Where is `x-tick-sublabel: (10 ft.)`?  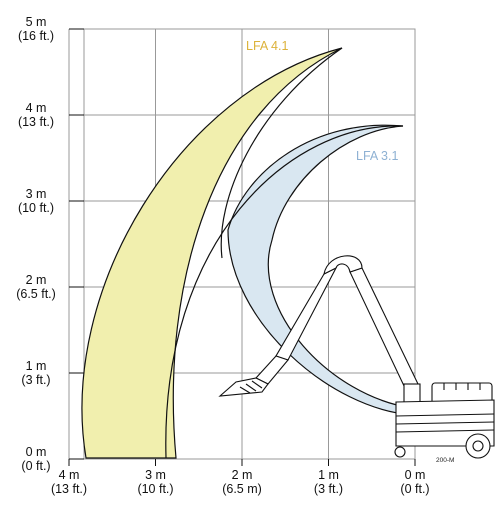 x-tick-sublabel: (10 ft.) is located at coordinates (155, 489).